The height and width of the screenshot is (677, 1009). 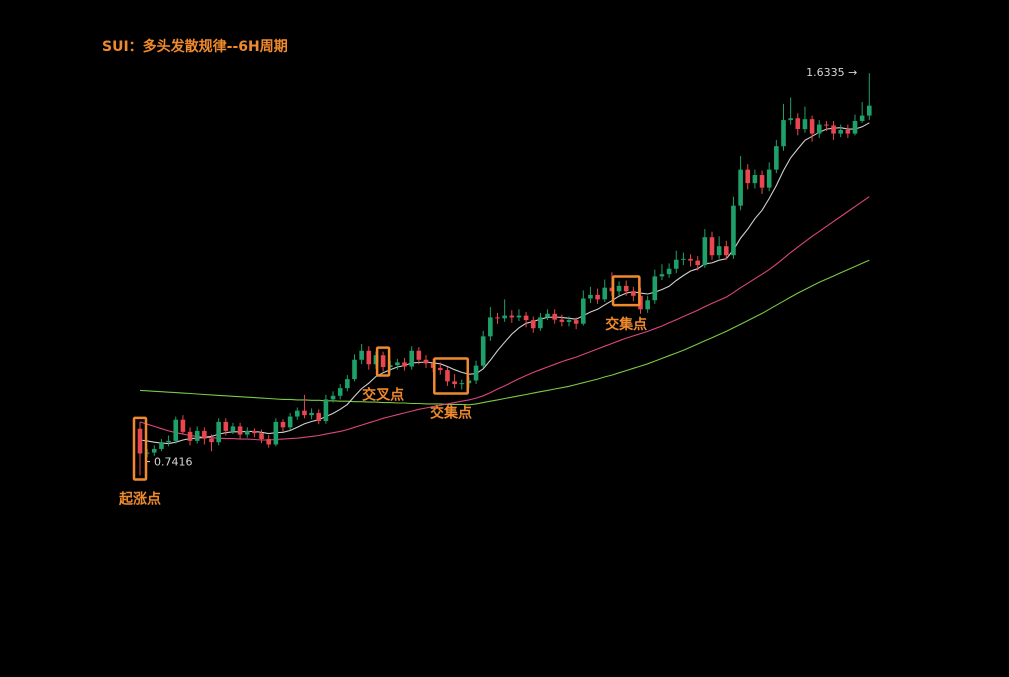 What do you see at coordinates (626, 324) in the screenshot?
I see `annotation-label: 交集点` at bounding box center [626, 324].